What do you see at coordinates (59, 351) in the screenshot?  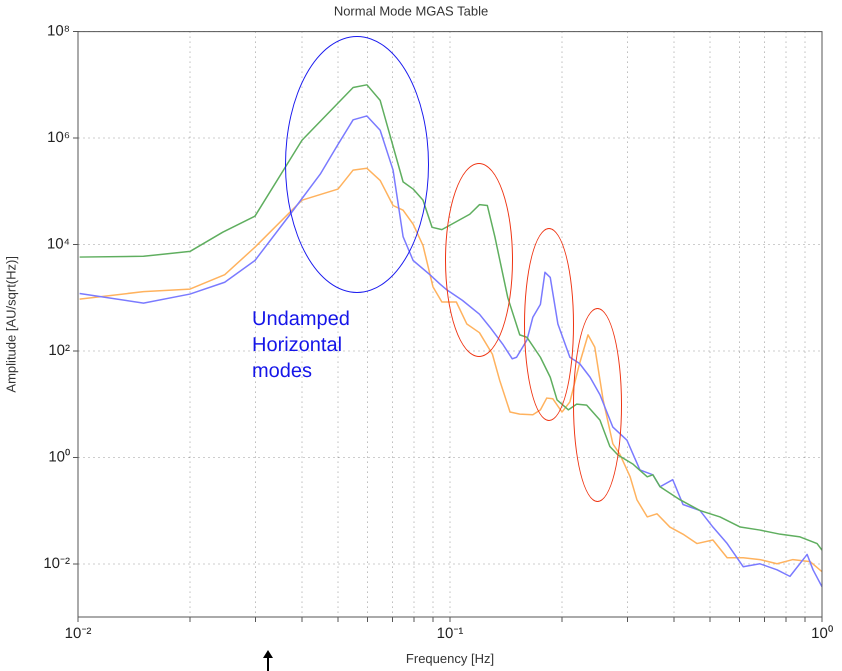 I see `y-tick-label: 10²` at bounding box center [59, 351].